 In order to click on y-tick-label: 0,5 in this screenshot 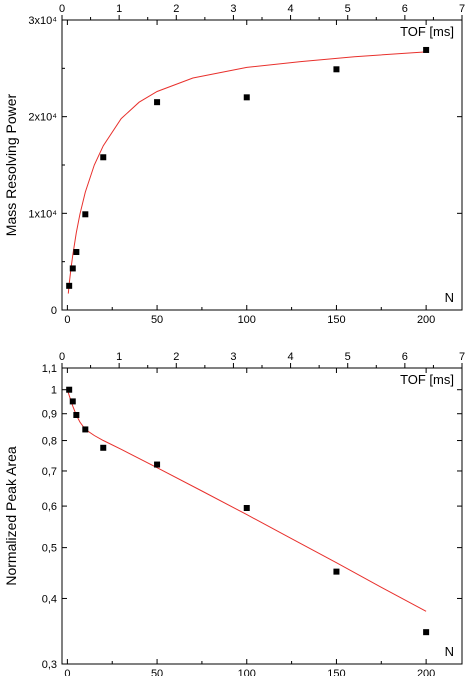, I will do `click(49, 549)`.